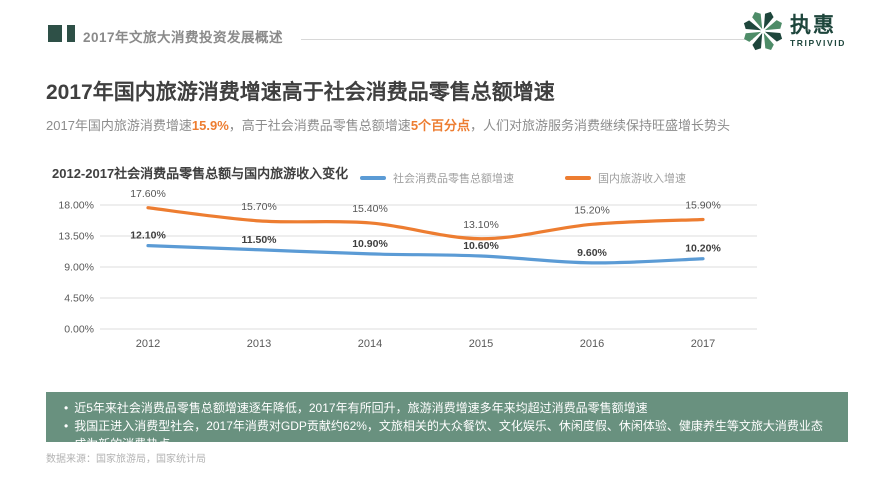  What do you see at coordinates (703, 205) in the screenshot?
I see `svg-text: 15.90%` at bounding box center [703, 205].